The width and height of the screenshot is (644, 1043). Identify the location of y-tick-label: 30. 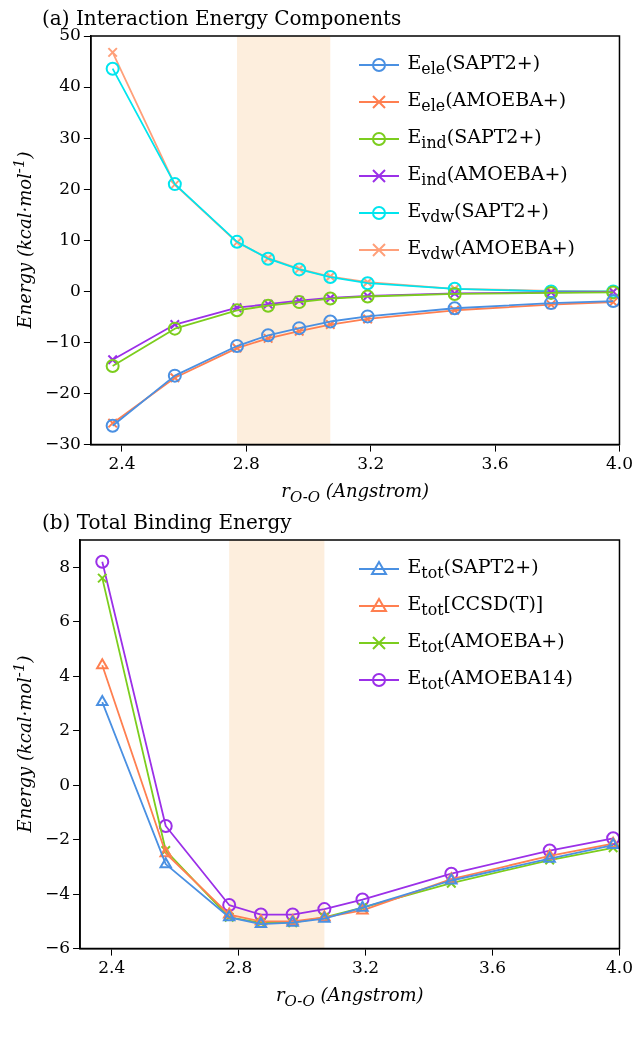
(70, 136).